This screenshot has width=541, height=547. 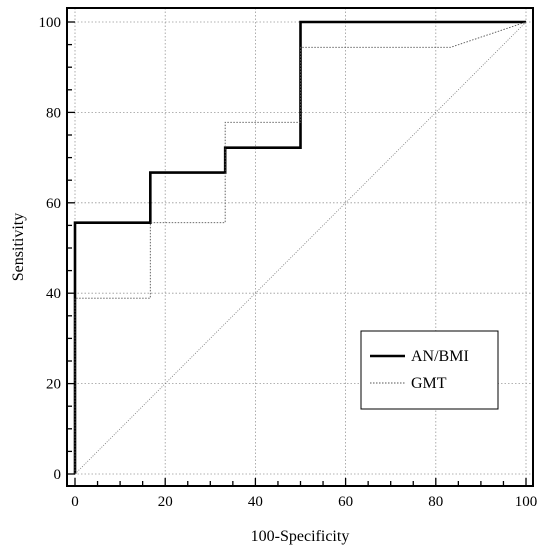 What do you see at coordinates (345, 502) in the screenshot?
I see `x-tick-label-60: 60` at bounding box center [345, 502].